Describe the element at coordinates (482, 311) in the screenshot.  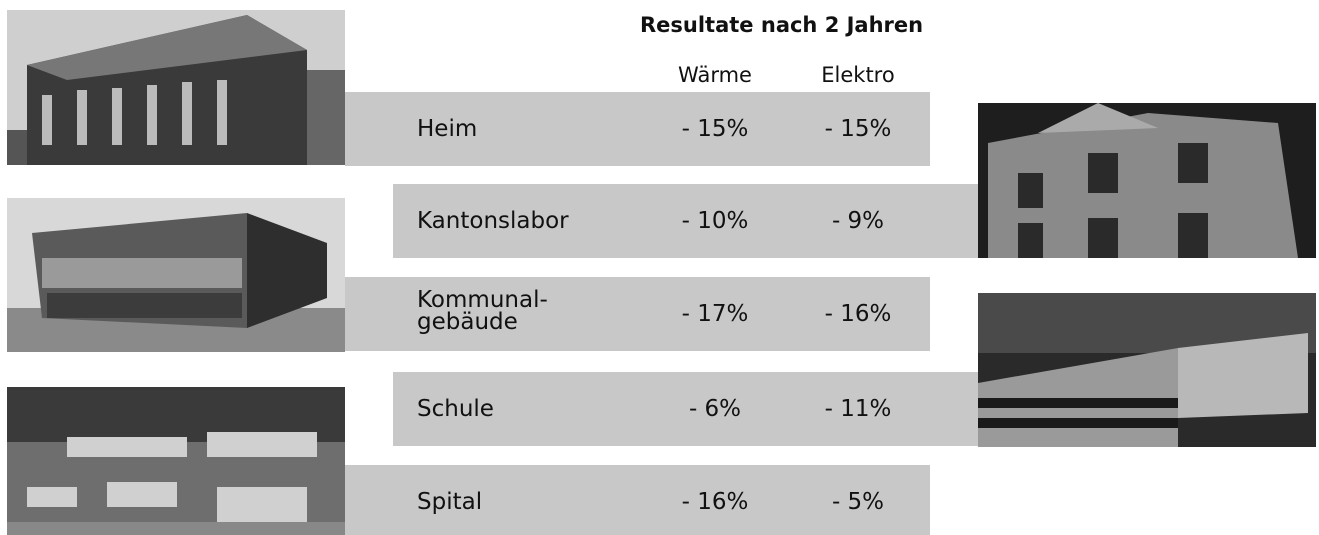
I see `row-label: Kommunal- gebäude` at that location.